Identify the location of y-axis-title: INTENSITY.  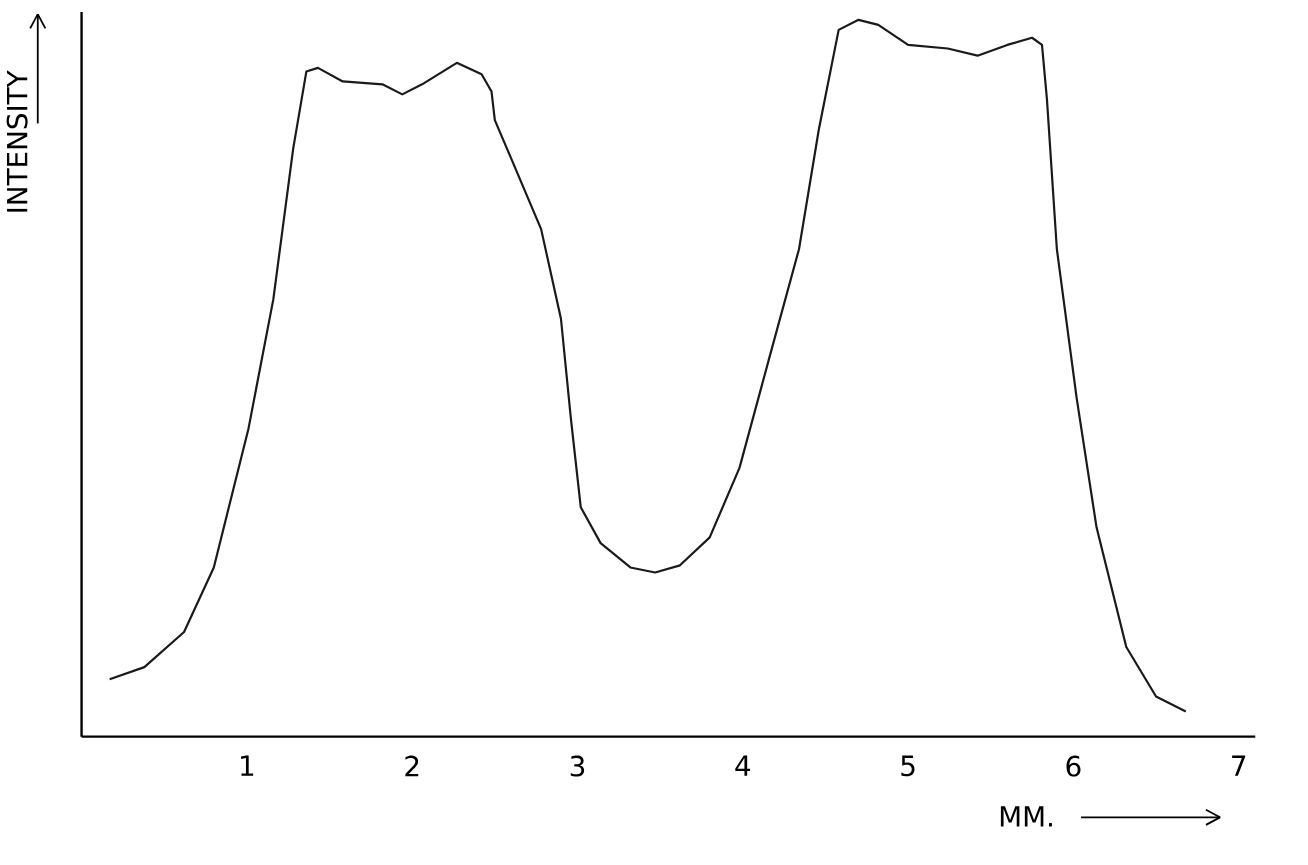
(17, 141).